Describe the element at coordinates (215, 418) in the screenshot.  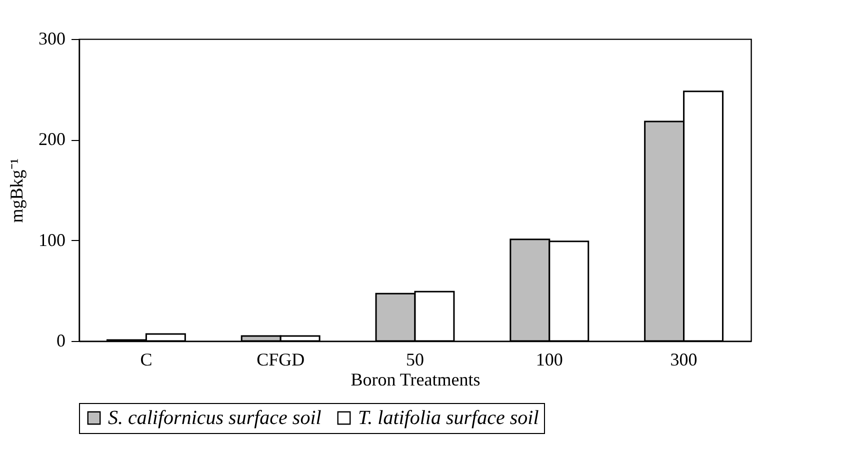
I see `legend-label: S. californicus surface soil` at that location.